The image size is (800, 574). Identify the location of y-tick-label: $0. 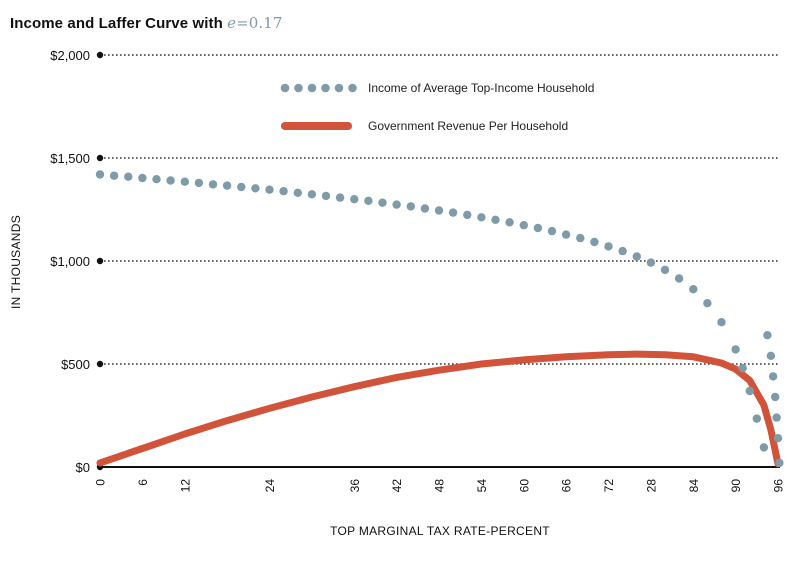
(83, 467).